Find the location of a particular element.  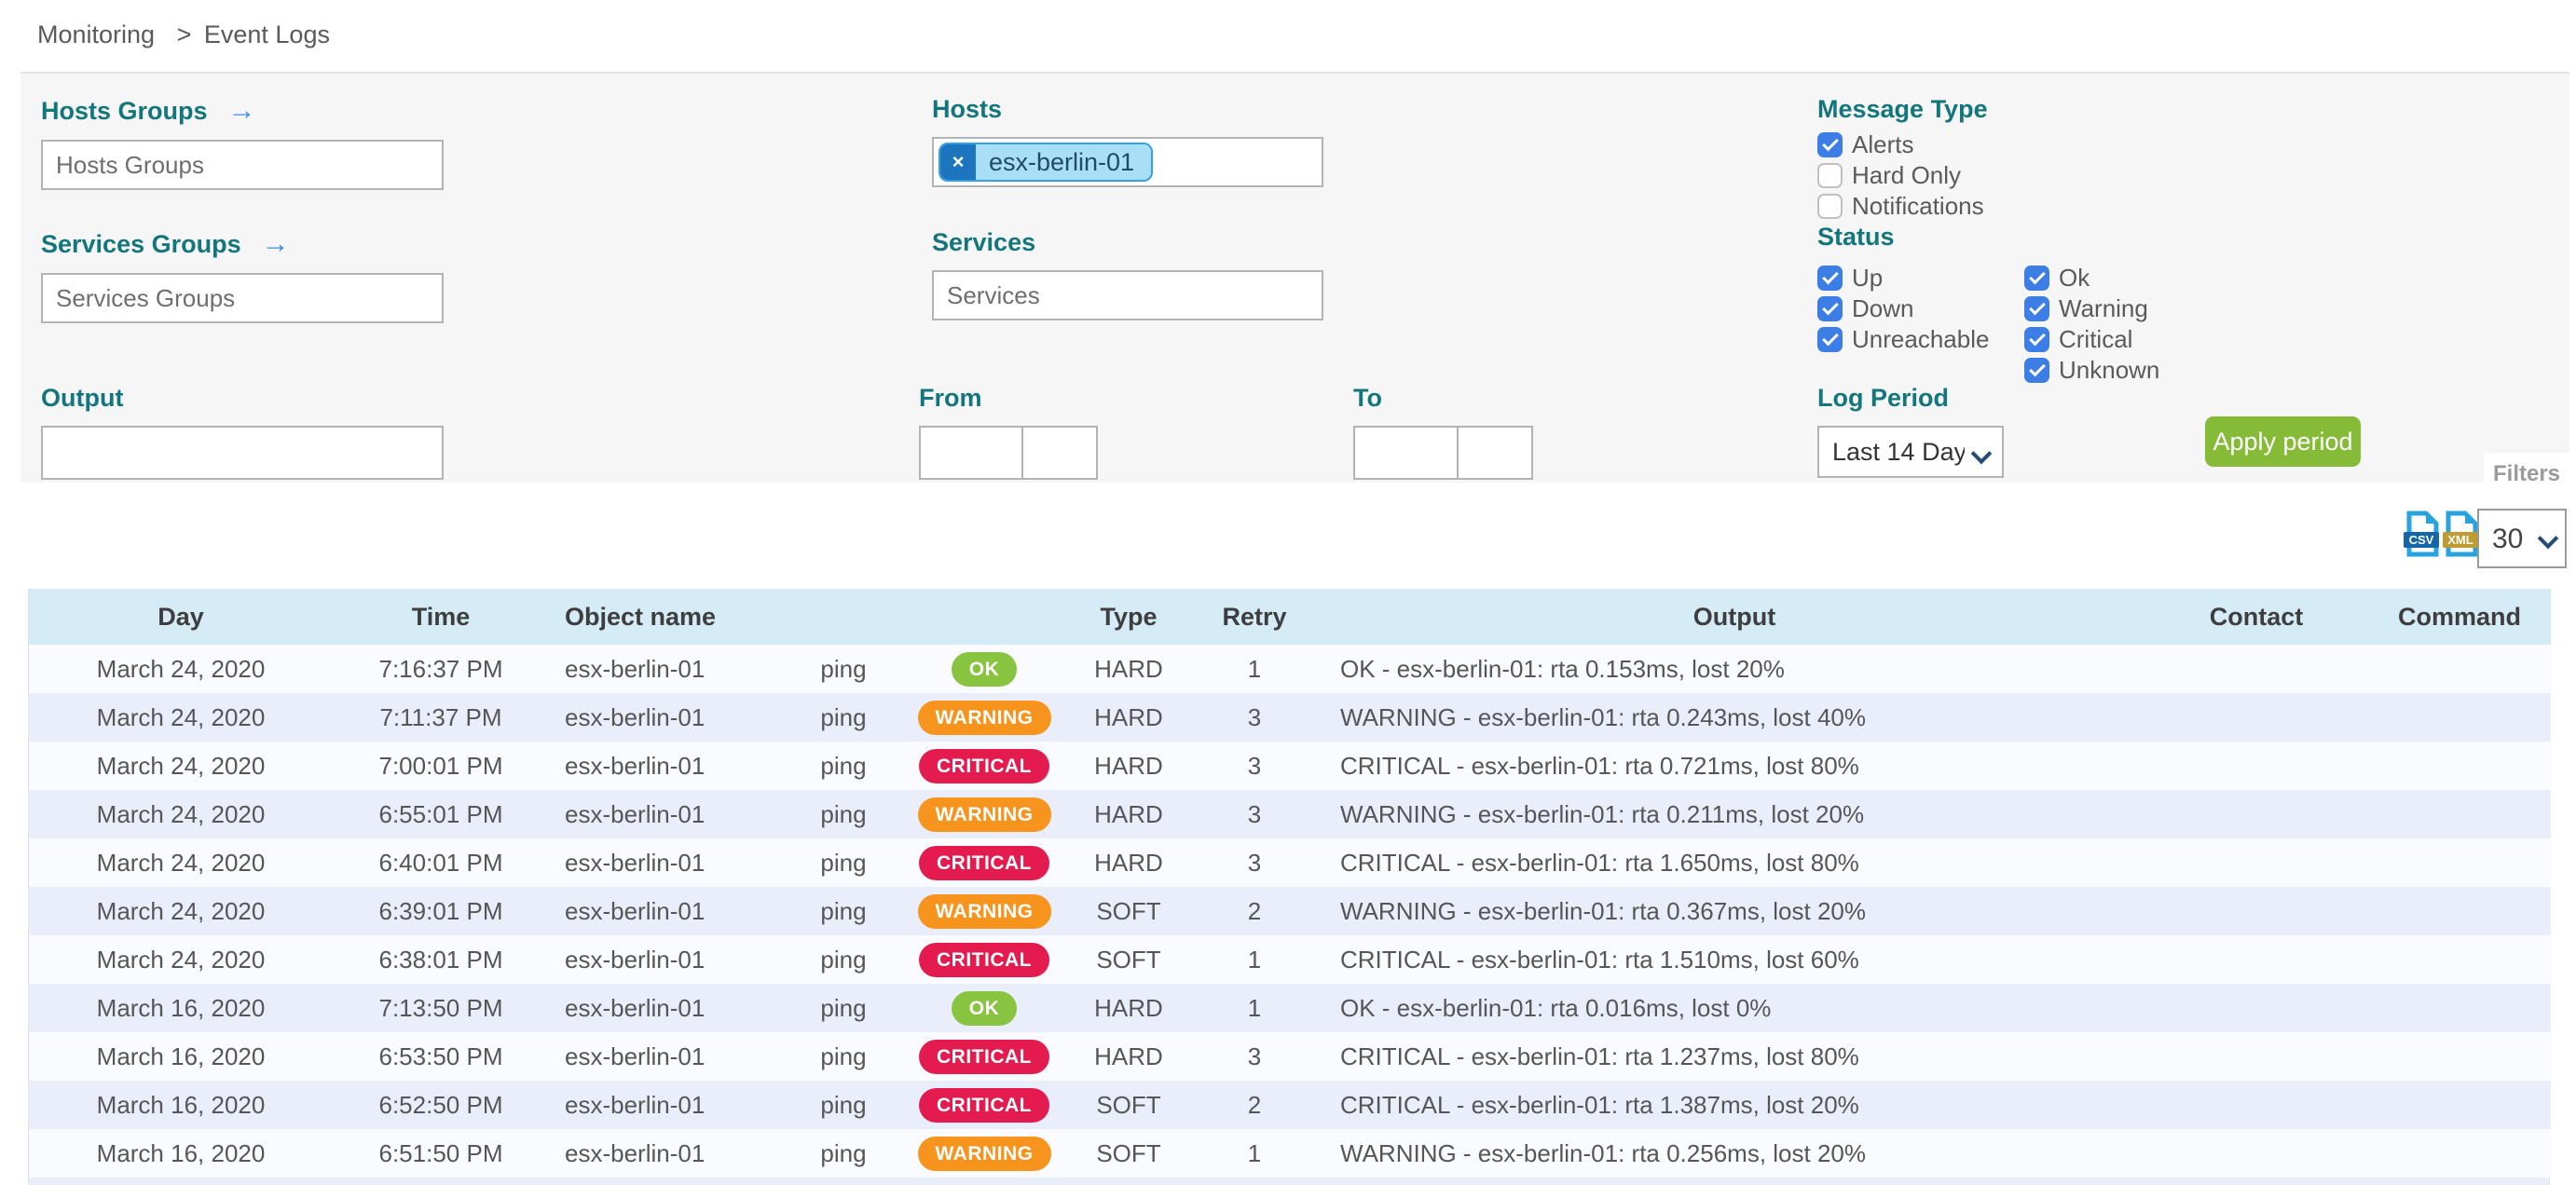

from-date-input is located at coordinates (971, 453).